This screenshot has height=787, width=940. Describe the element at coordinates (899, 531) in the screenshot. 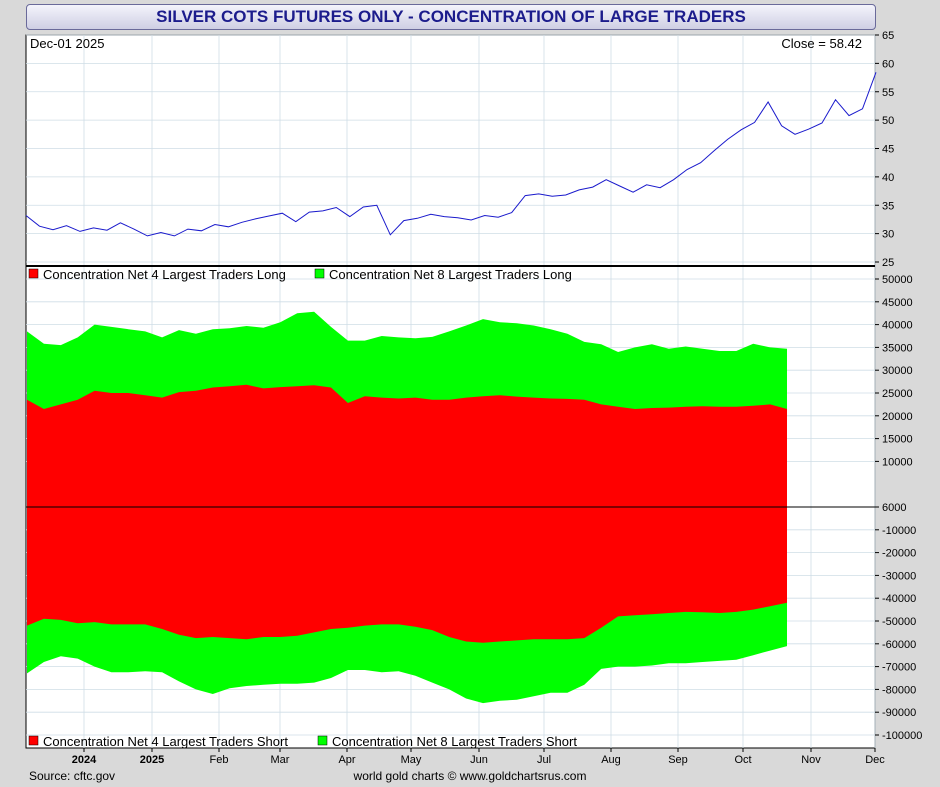

I see `conc-tick-label: -10000` at that location.